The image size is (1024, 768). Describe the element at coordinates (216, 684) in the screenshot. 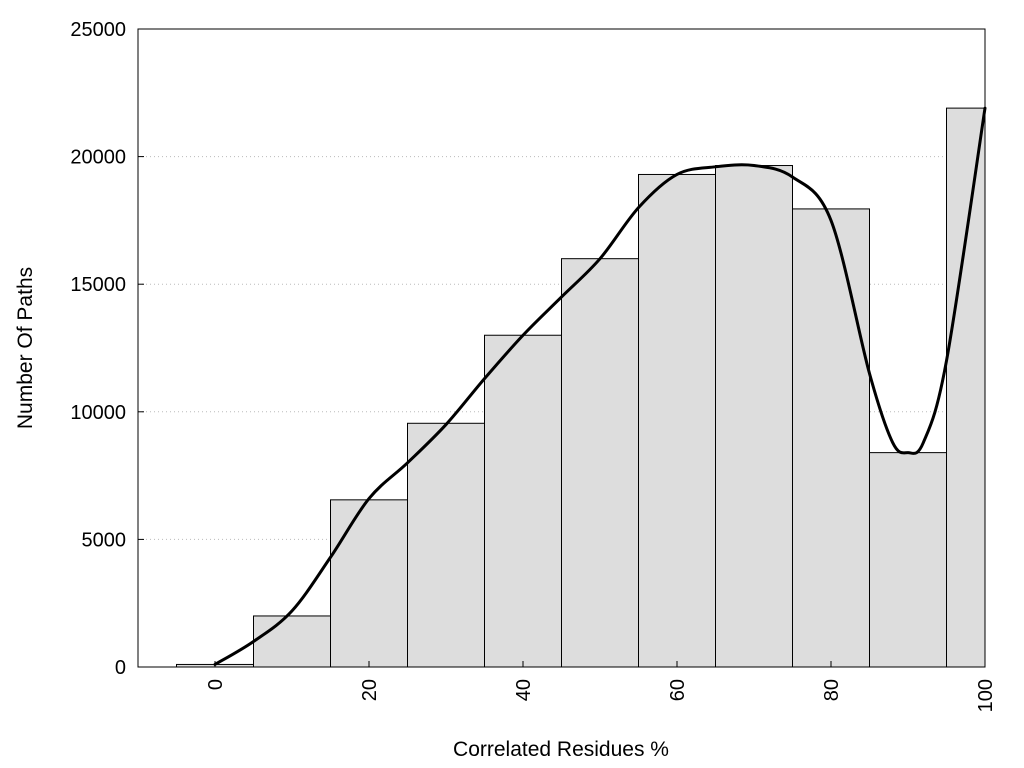

I see `x-tick-label: 0` at that location.